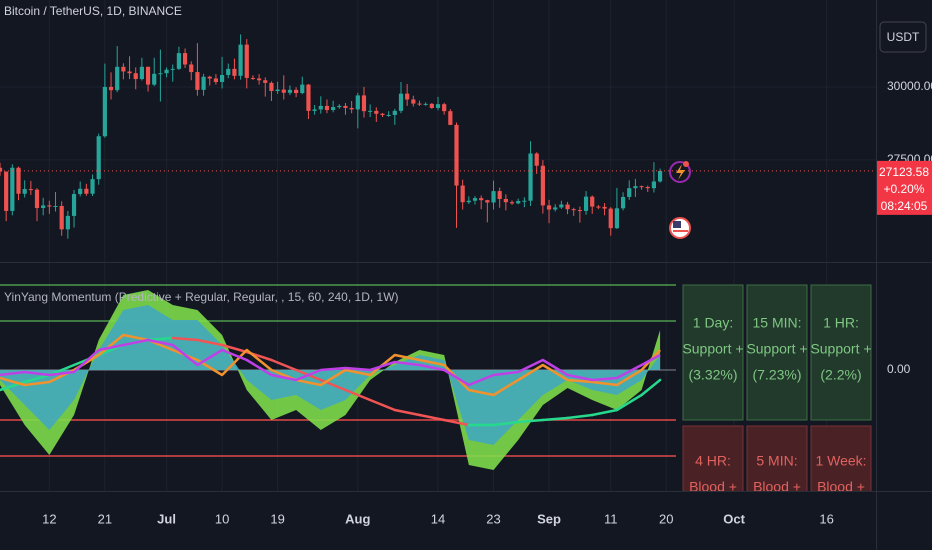  I want to click on alert-icon, so click(680, 172).